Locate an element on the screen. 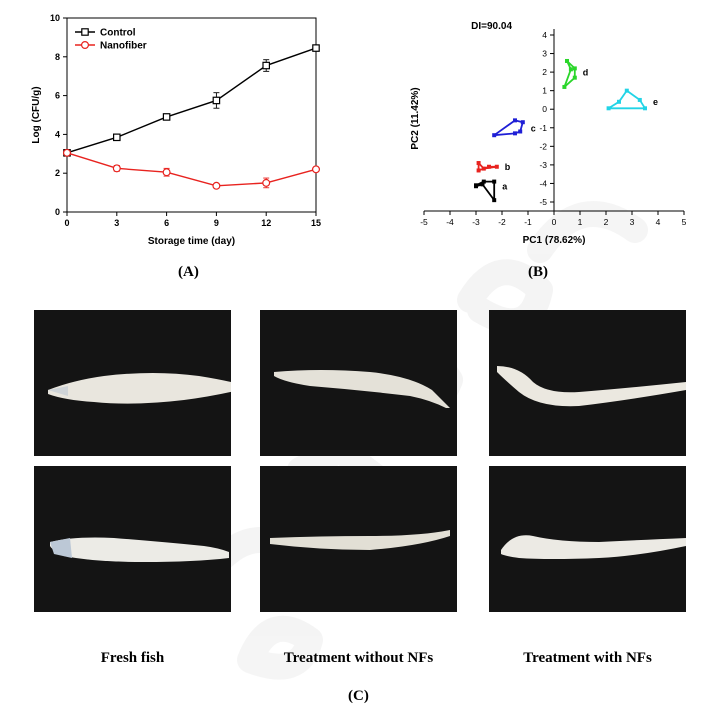 The width and height of the screenshot is (719, 718). x-tick-label: 4 is located at coordinates (658, 222).